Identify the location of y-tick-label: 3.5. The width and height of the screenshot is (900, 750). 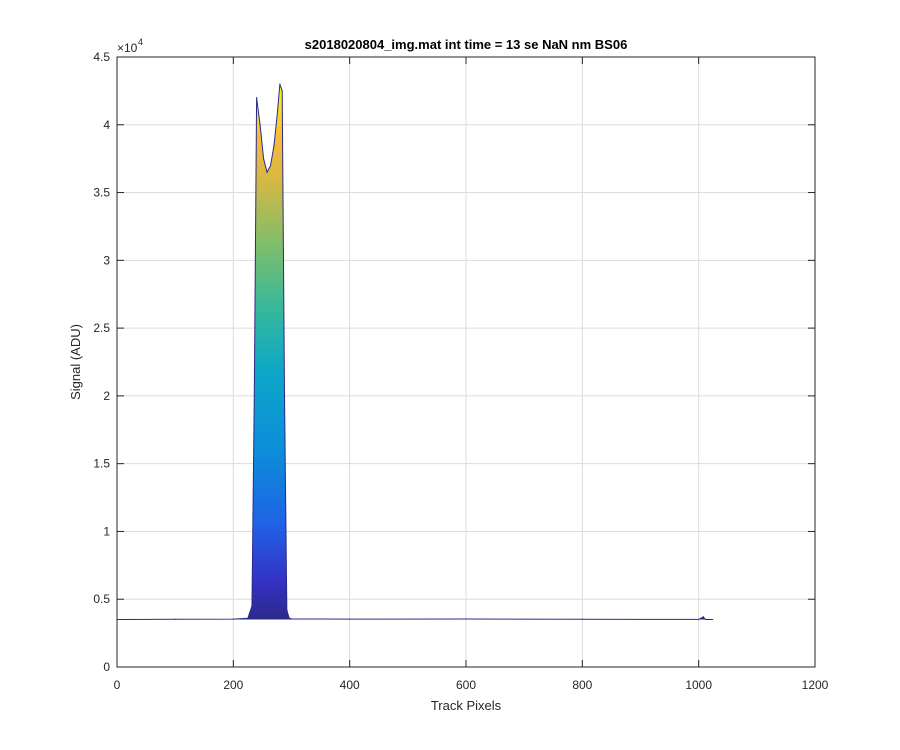
(101, 193).